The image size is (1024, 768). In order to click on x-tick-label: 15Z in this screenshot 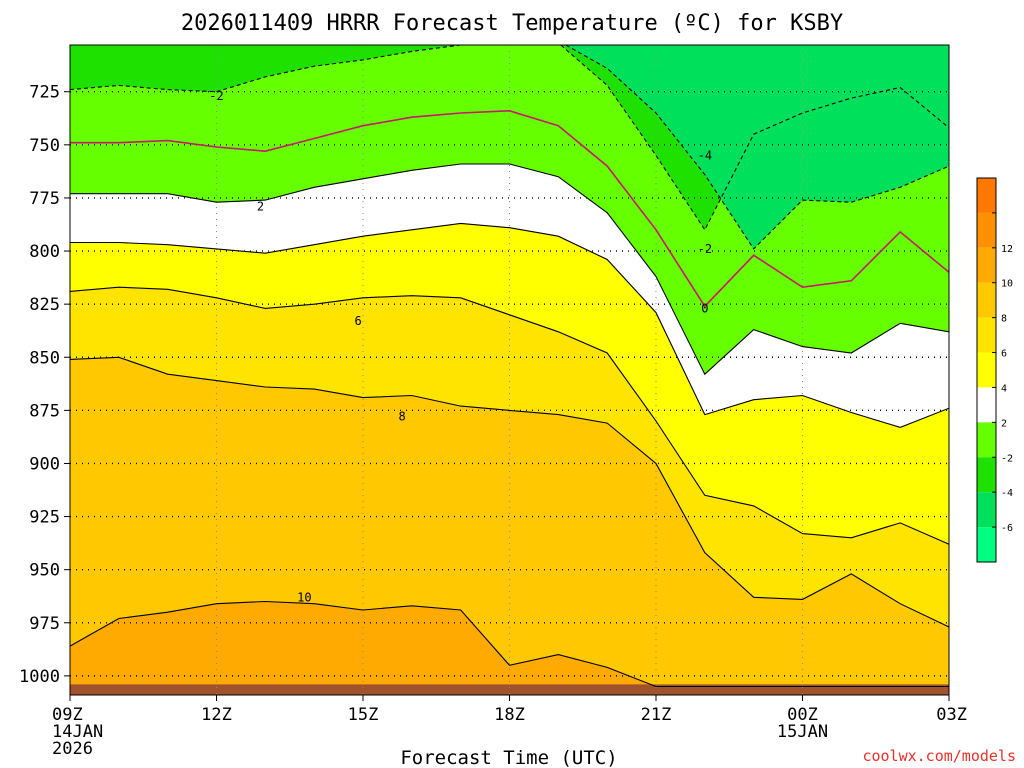, I will do `click(363, 715)`.